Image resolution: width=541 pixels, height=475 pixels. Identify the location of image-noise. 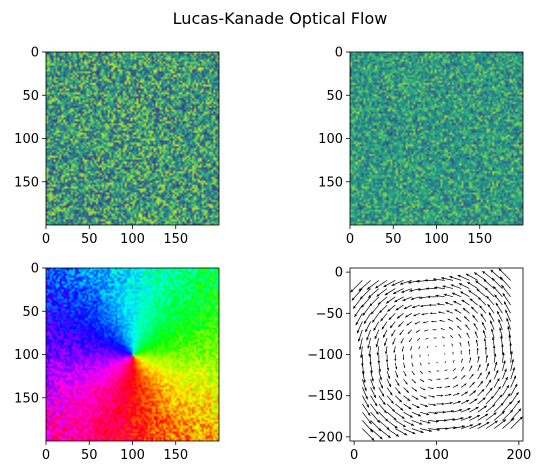
(436, 138).